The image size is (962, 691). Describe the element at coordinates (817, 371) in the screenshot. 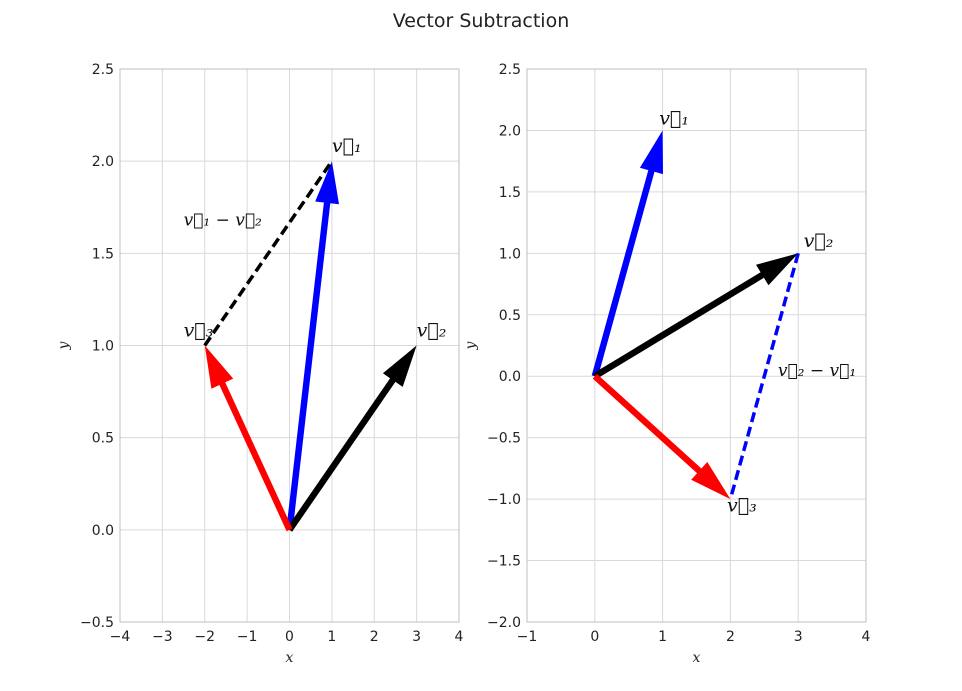

I see `vector-annotation: v⃗₂ − v⃗₁` at that location.